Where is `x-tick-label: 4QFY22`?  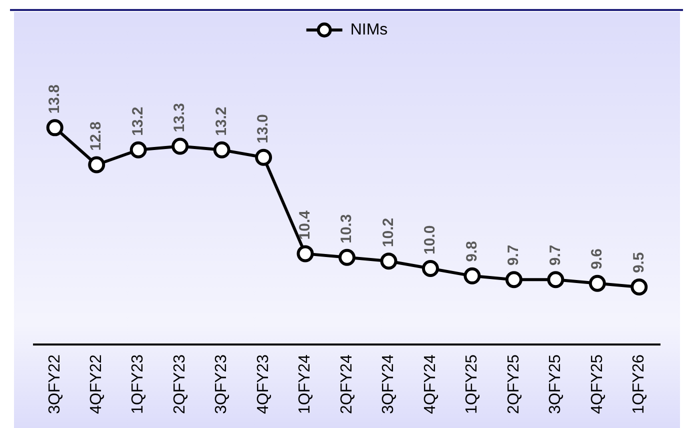
x-tick-label: 4QFY22 is located at coordinates (97, 384).